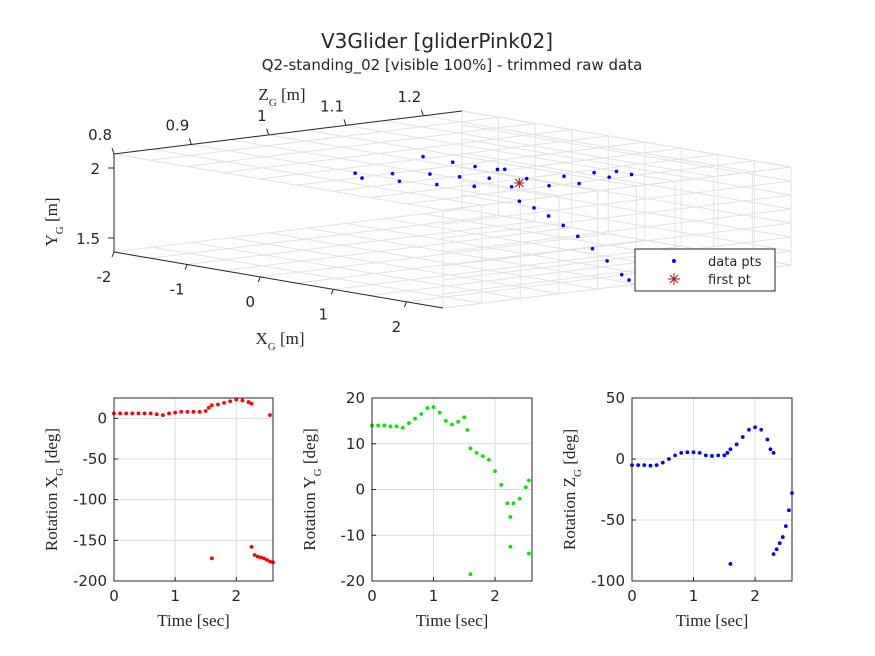  I want to click on y-axis-label-3d: YG [m], so click(54, 221).